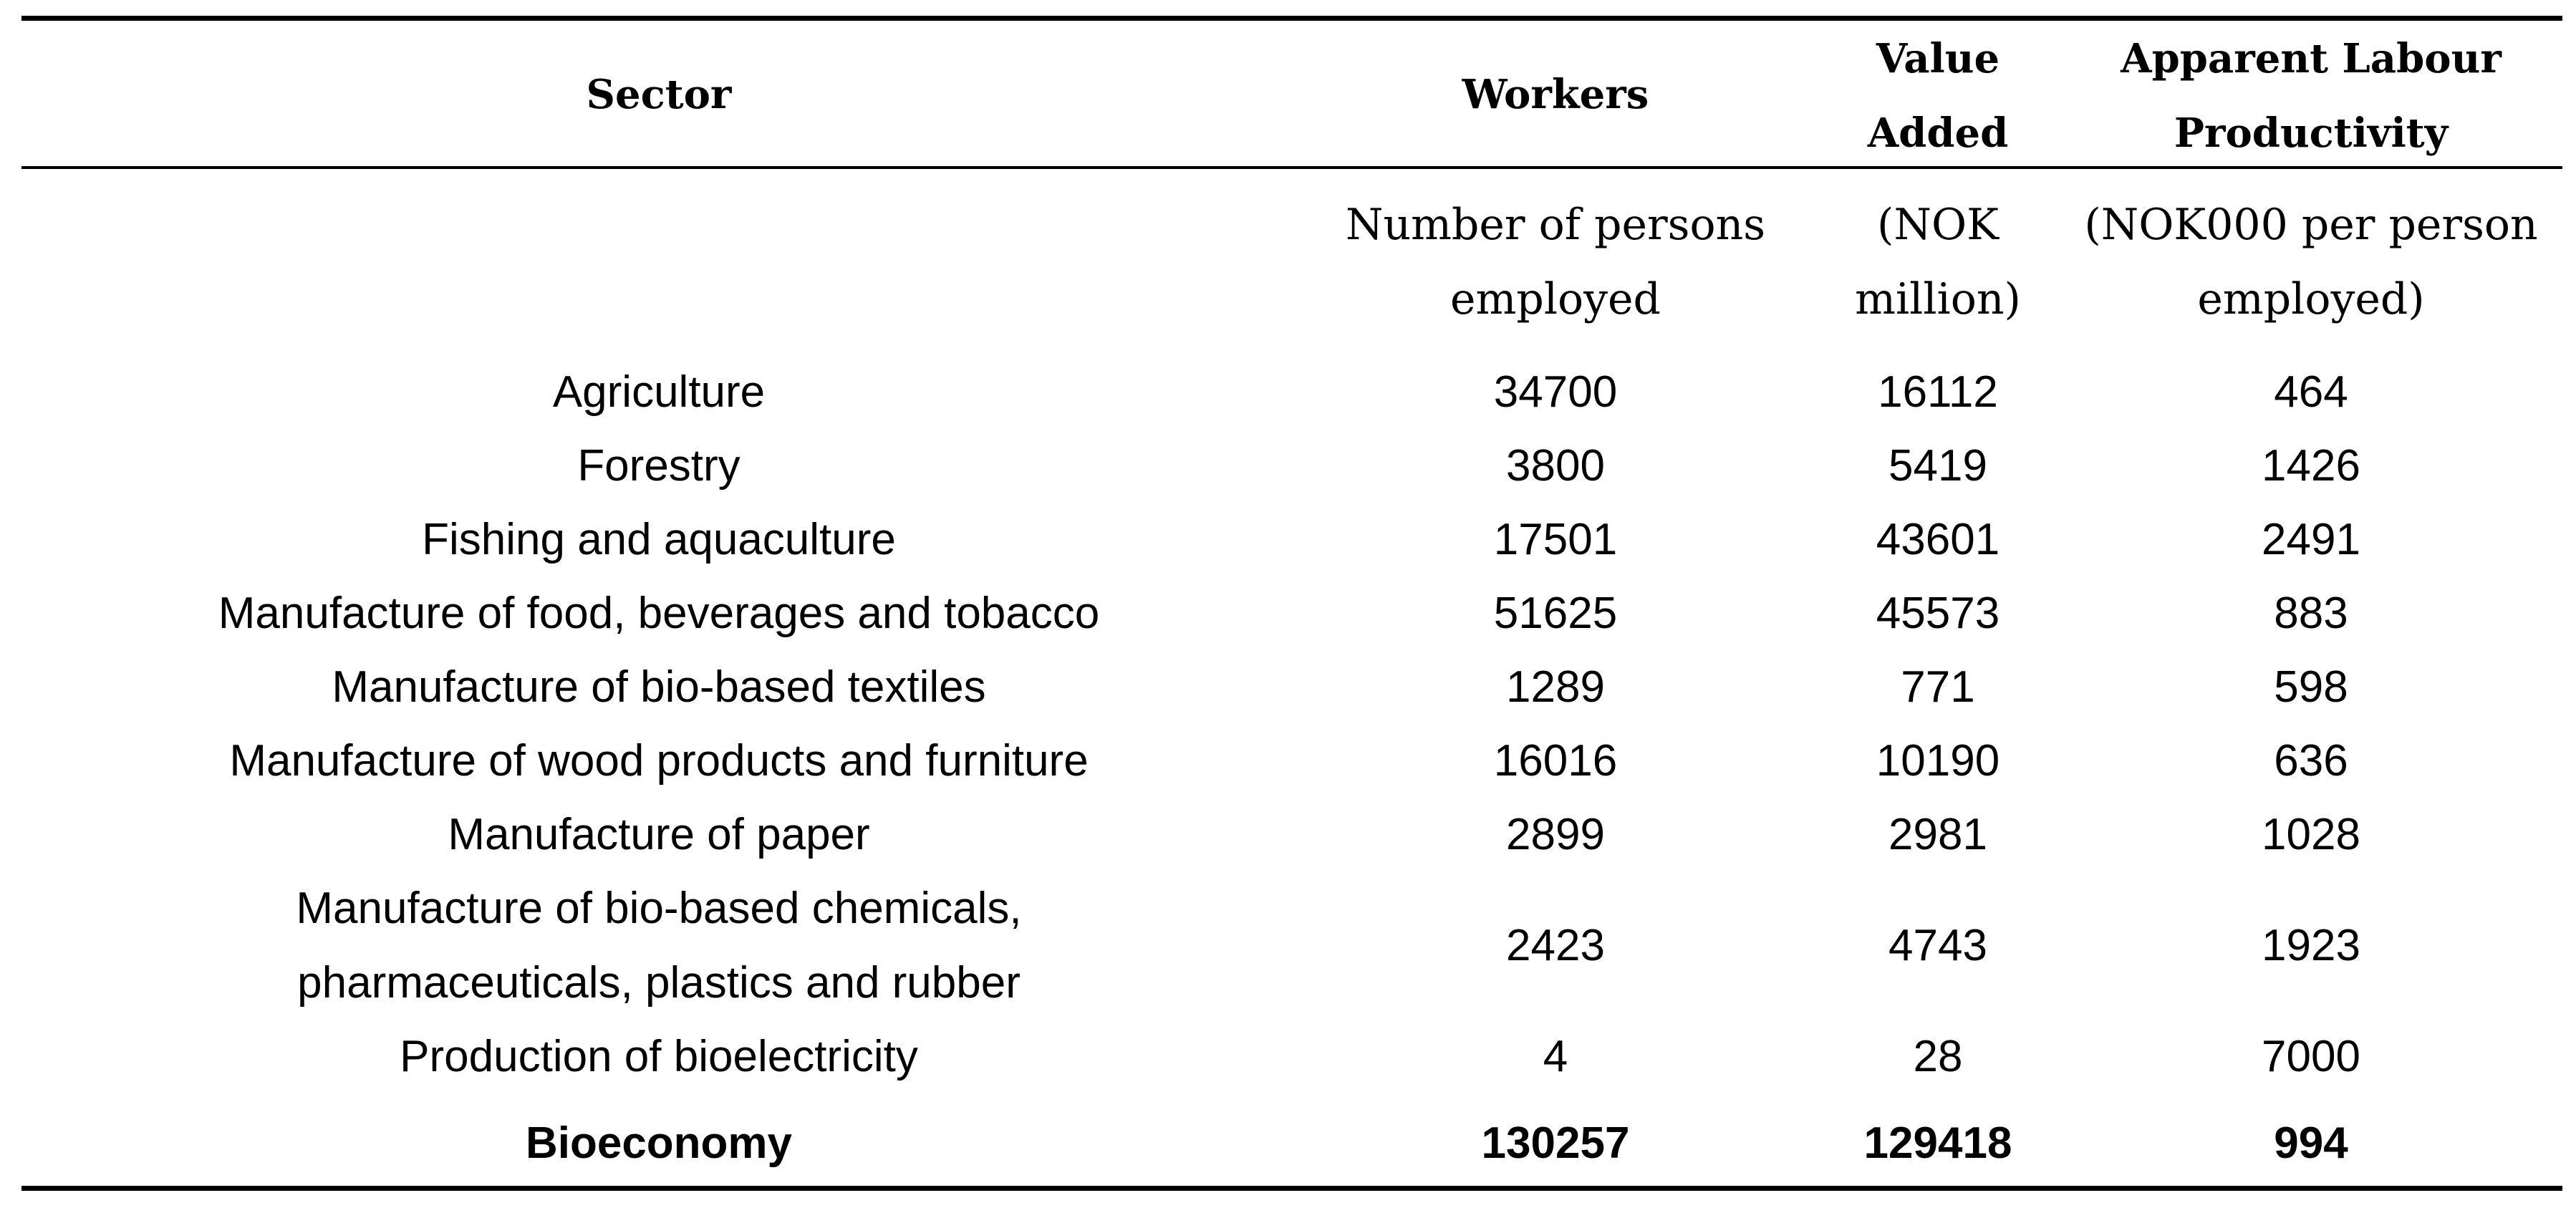 The height and width of the screenshot is (1213, 2576). What do you see at coordinates (659, 539) in the screenshot?
I see `table-cell-sector: Fishing and aquaculture` at bounding box center [659, 539].